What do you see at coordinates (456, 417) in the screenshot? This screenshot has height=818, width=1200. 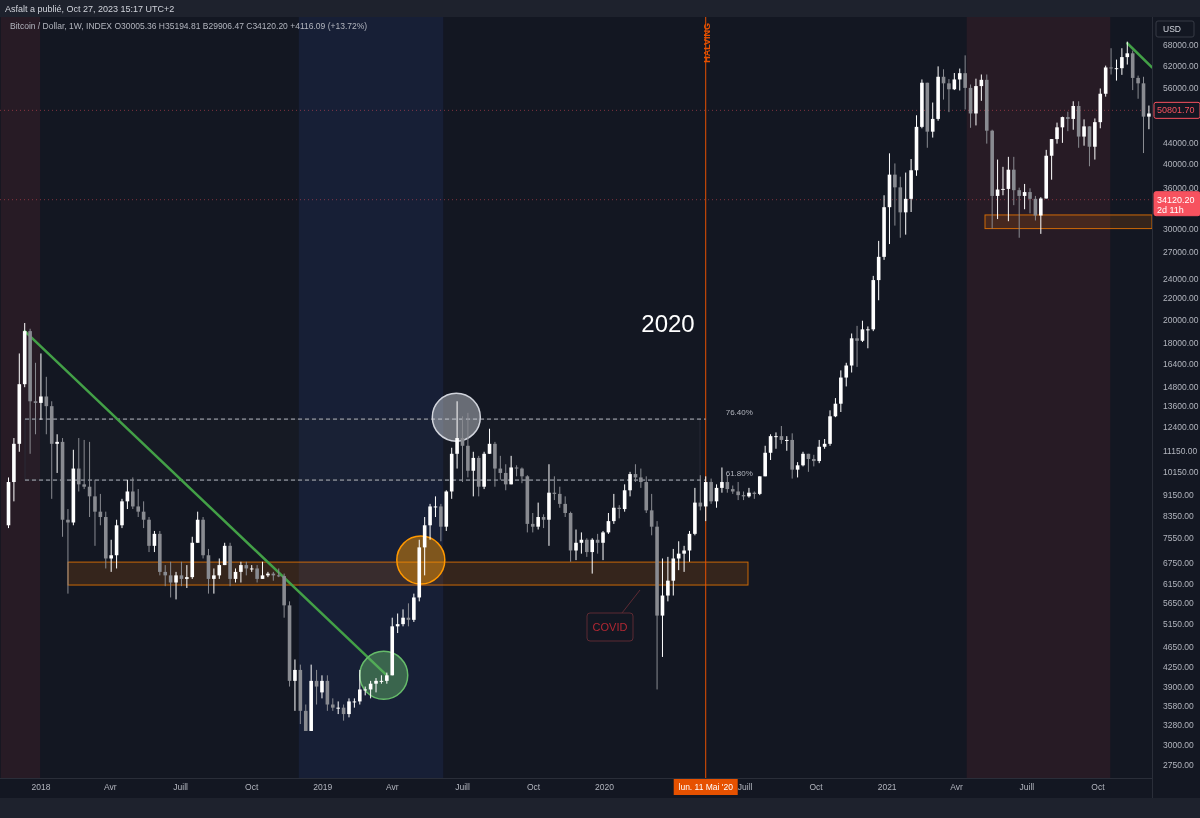 I see `point` at bounding box center [456, 417].